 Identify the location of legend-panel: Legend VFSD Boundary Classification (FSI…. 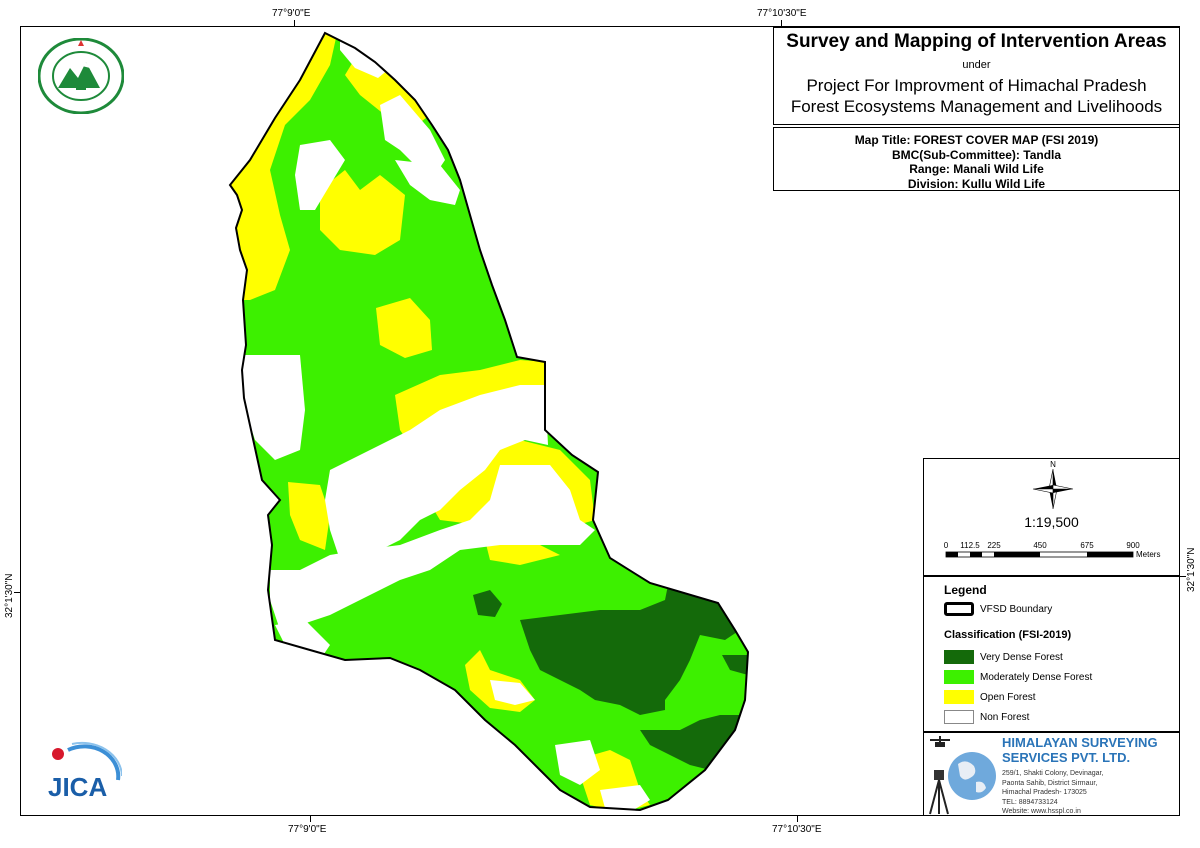
(1051, 654).